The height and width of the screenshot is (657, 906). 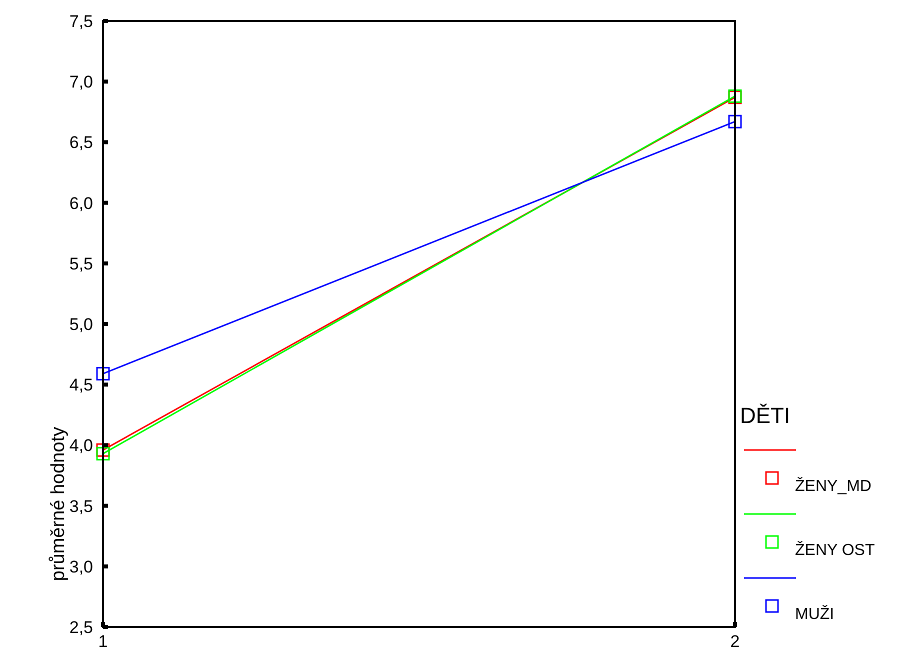 I want to click on y-tick-label: 7,0, so click(x=81, y=82).